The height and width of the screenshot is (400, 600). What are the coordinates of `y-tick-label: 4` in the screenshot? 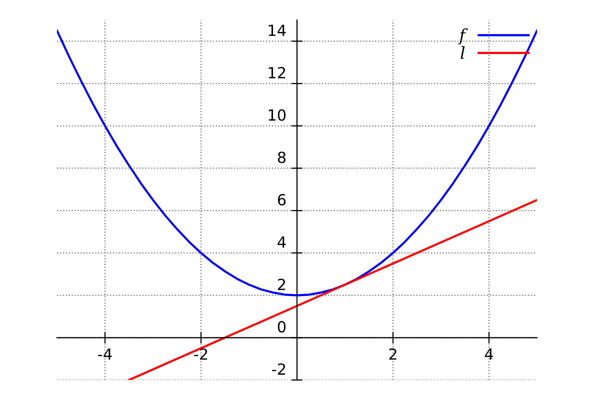 It's located at (282, 242).